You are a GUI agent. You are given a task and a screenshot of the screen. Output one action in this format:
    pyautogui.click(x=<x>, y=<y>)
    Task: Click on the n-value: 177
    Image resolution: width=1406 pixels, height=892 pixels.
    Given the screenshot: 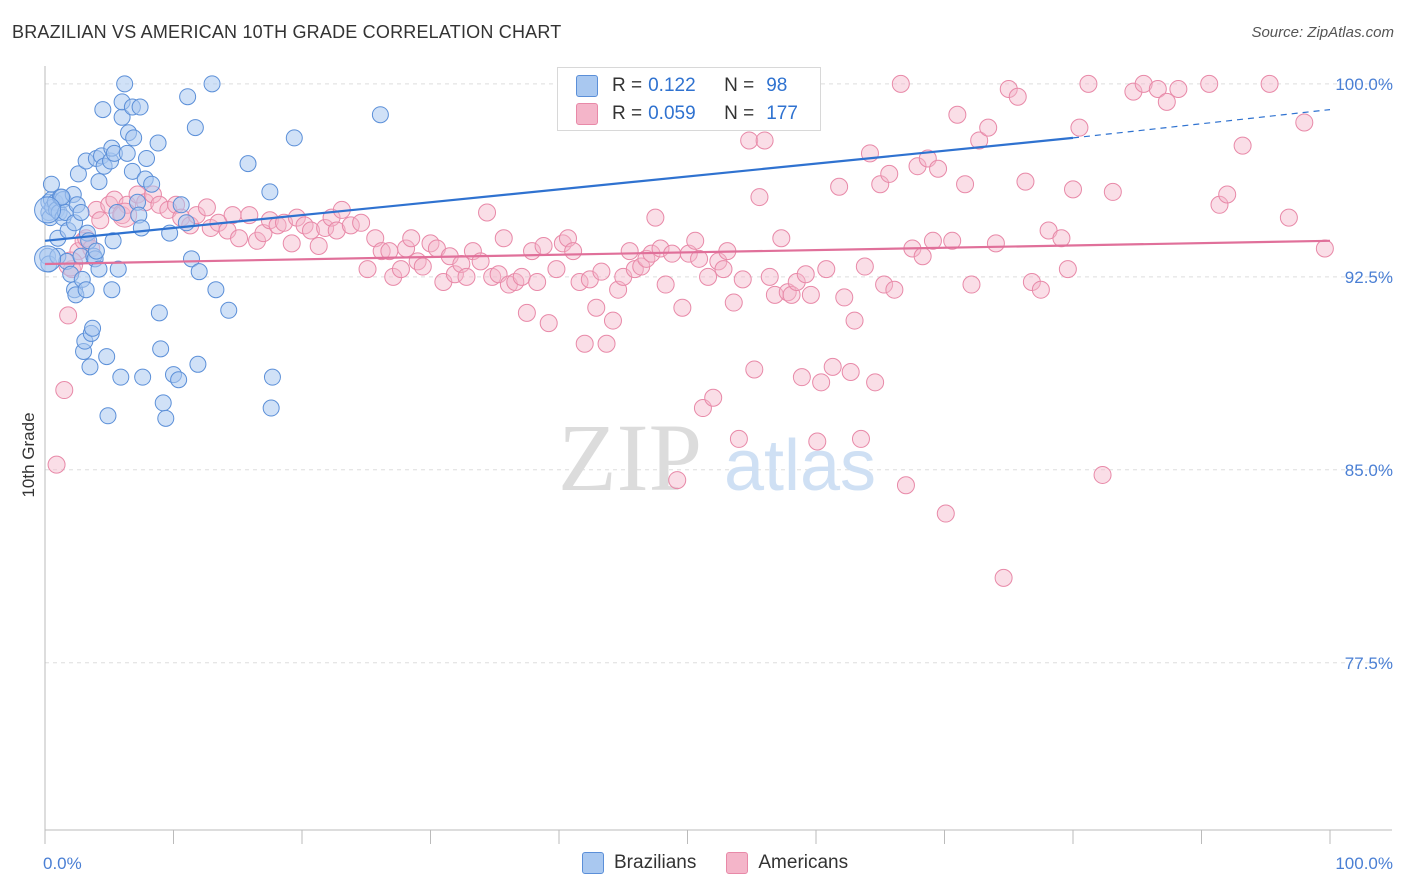 What is the action you would take?
    pyautogui.click(x=782, y=113)
    